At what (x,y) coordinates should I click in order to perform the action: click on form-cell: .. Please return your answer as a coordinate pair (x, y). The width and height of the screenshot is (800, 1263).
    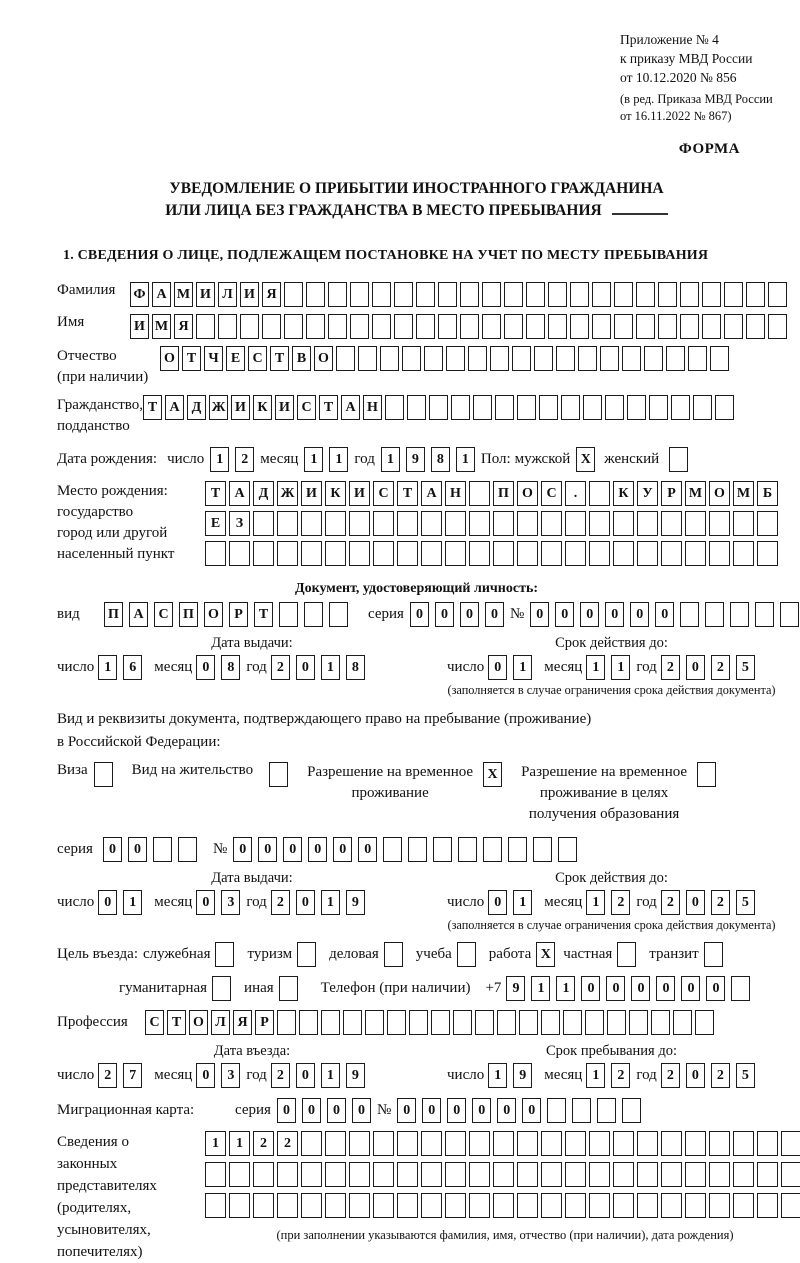
    Looking at the image, I should click on (575, 493).